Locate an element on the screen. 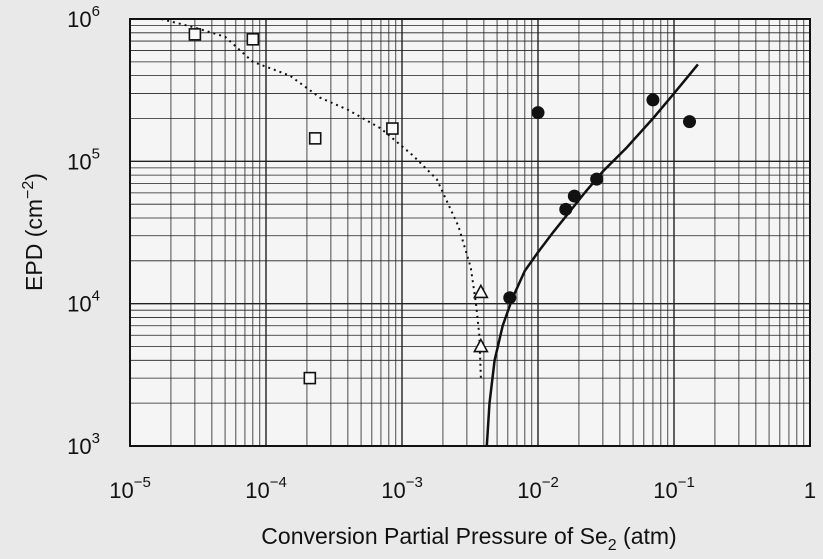 Image resolution: width=823 pixels, height=559 pixels. x-tick-labels: 10⁻⁵ 10⁻⁴ 10⁻³ 10⁻² 10⁻¹ 1 is located at coordinates (462, 488).